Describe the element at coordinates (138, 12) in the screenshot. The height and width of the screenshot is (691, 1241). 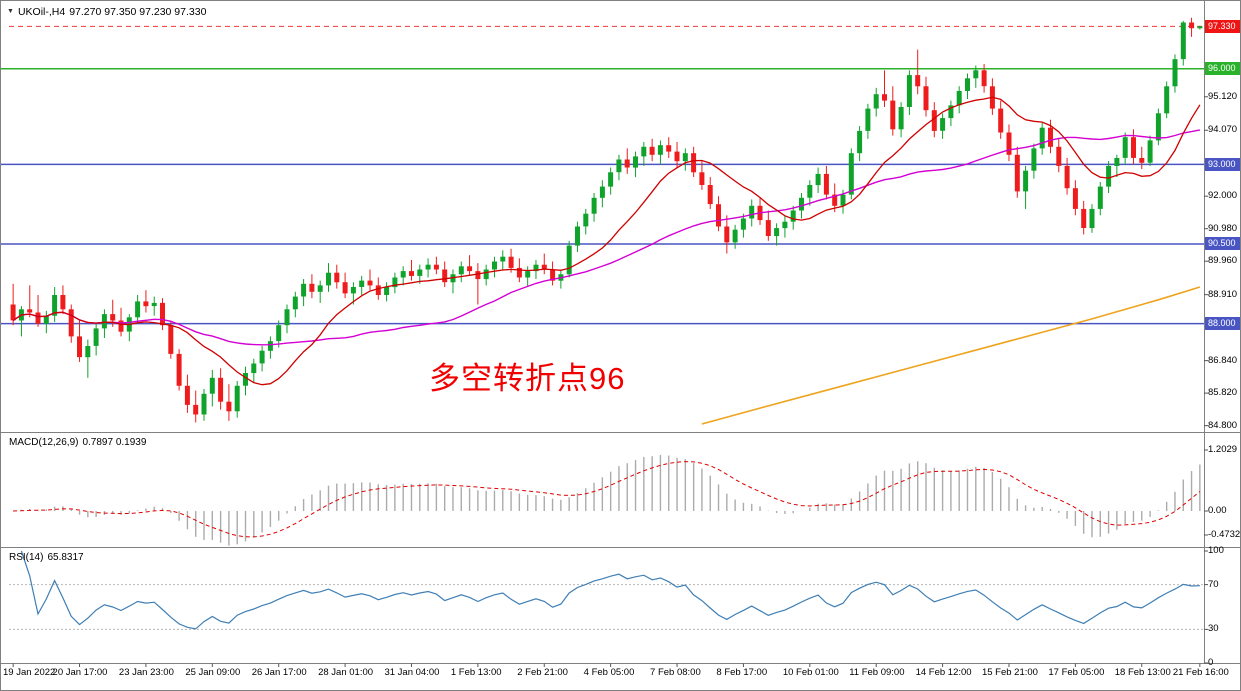
I see `ohlc-values: 97.270 97.350 97.230 97.330` at that location.